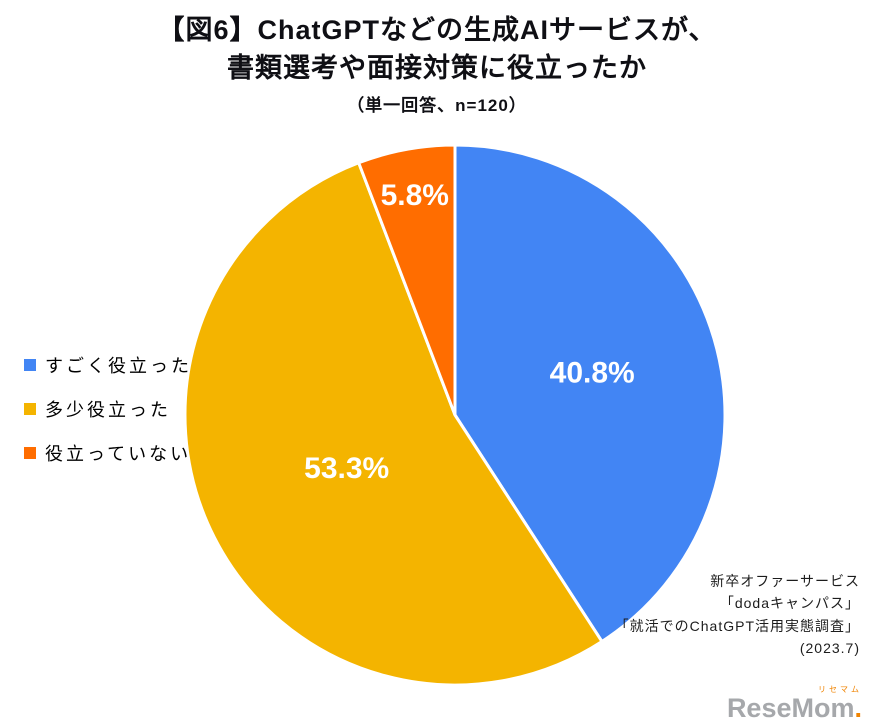 Image resolution: width=874 pixels, height=726 pixels. What do you see at coordinates (437, 67) in the screenshot?
I see `chart-title-line-2: 書類選考や面接対策に役立ったか` at bounding box center [437, 67].